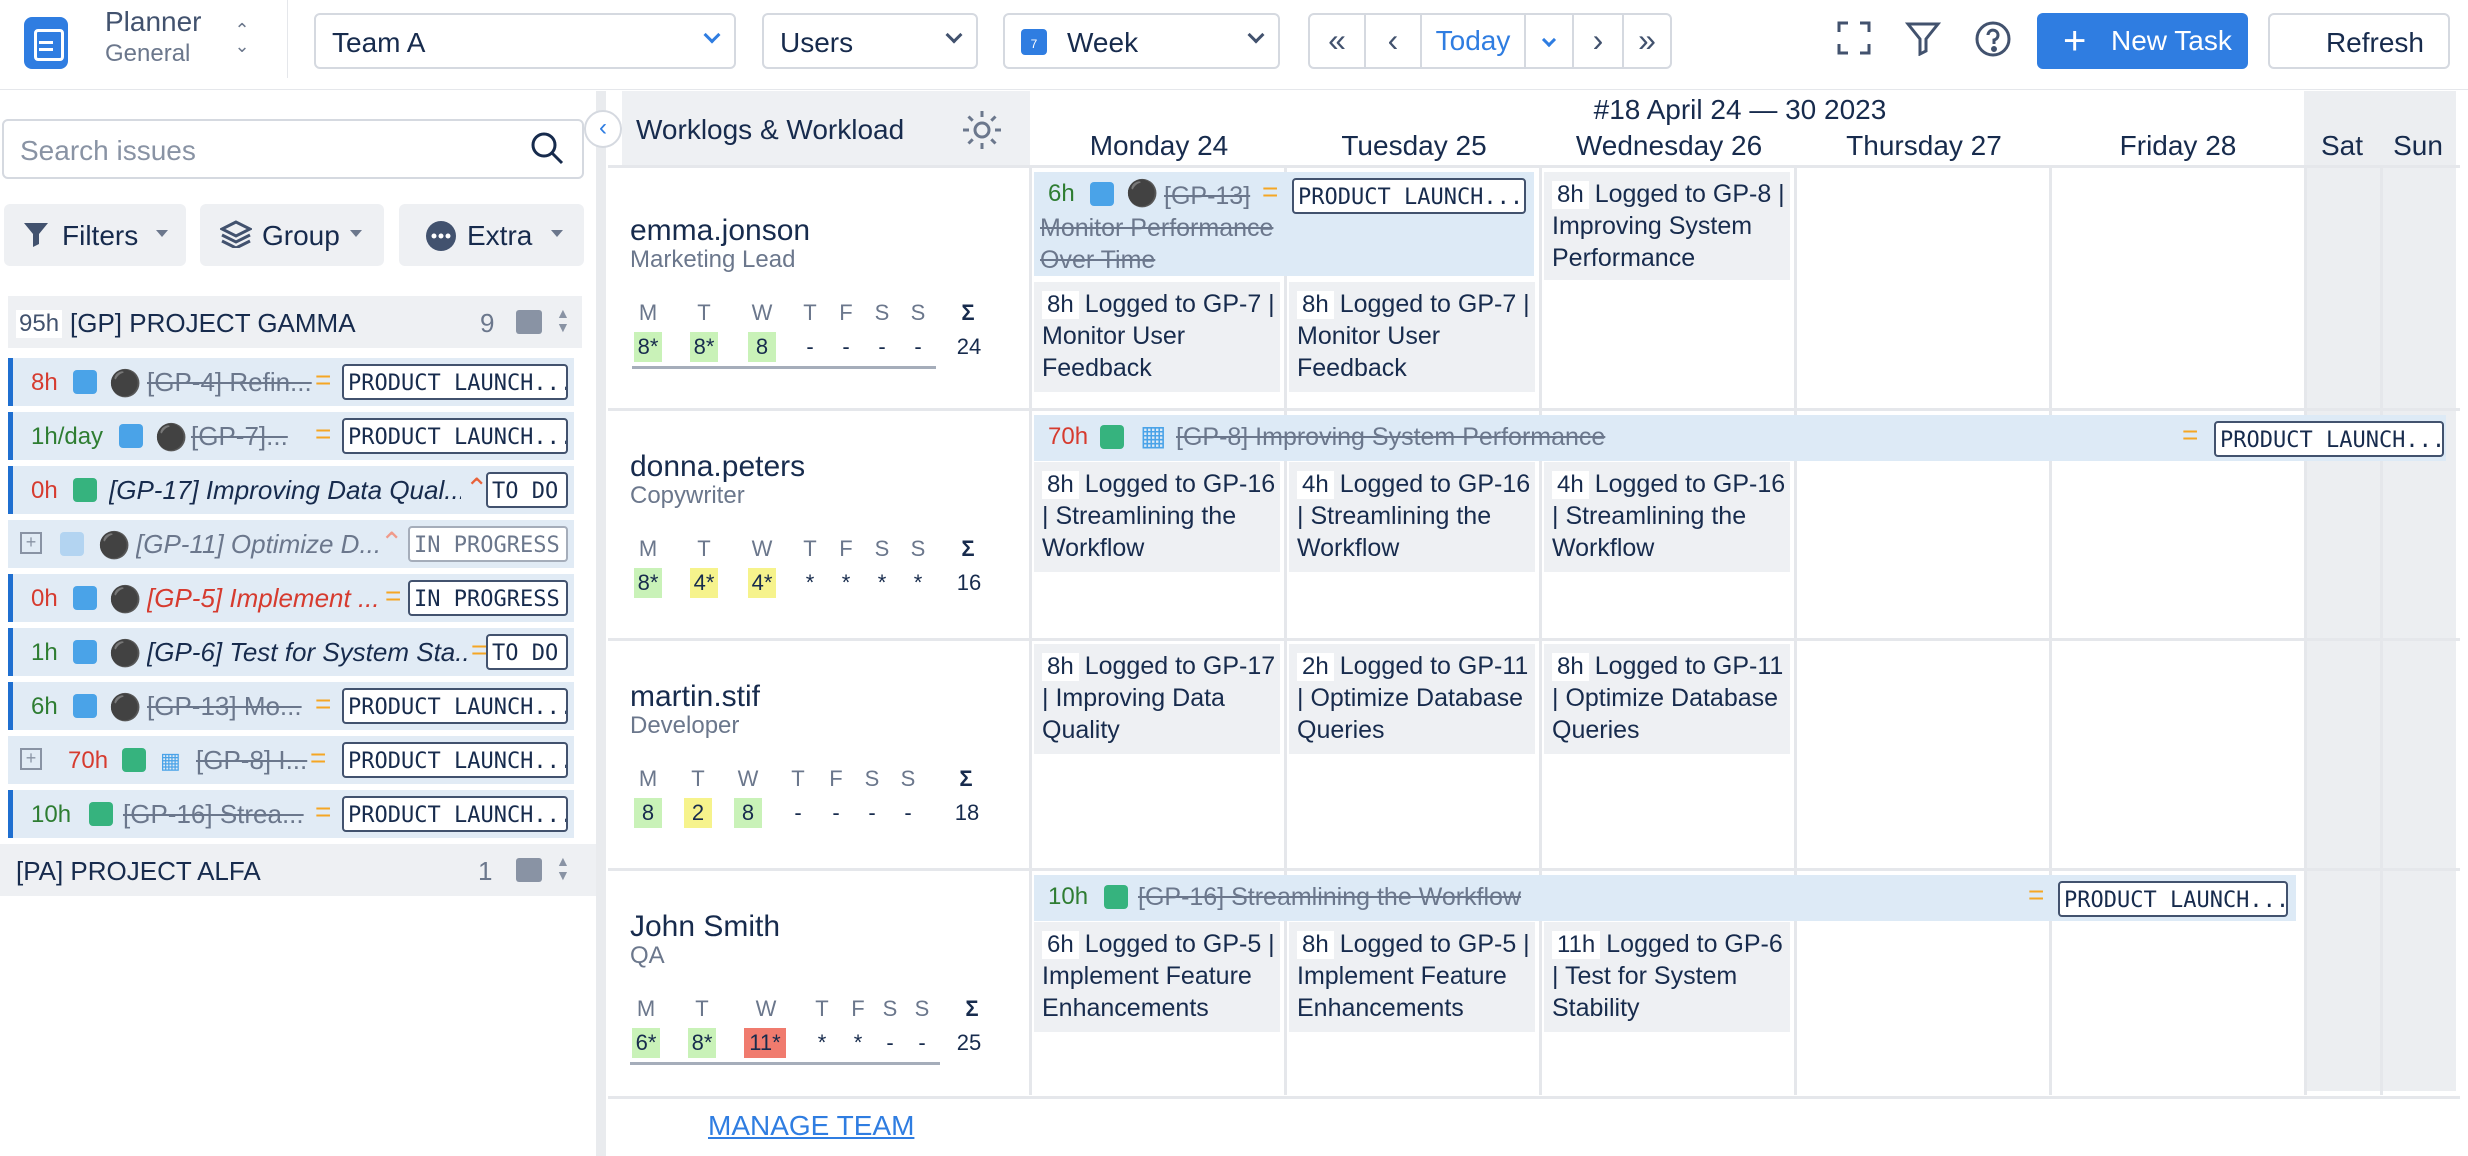  I want to click on settings-gear-icon, so click(982, 130).